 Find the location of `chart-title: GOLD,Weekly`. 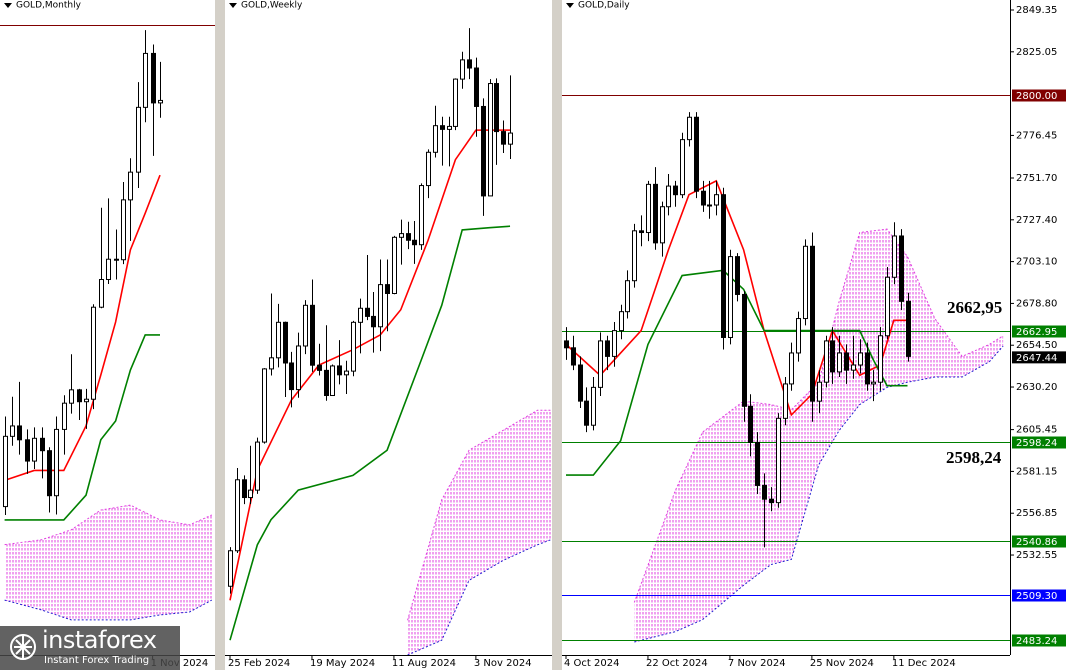

chart-title: GOLD,Weekly is located at coordinates (272, 6).